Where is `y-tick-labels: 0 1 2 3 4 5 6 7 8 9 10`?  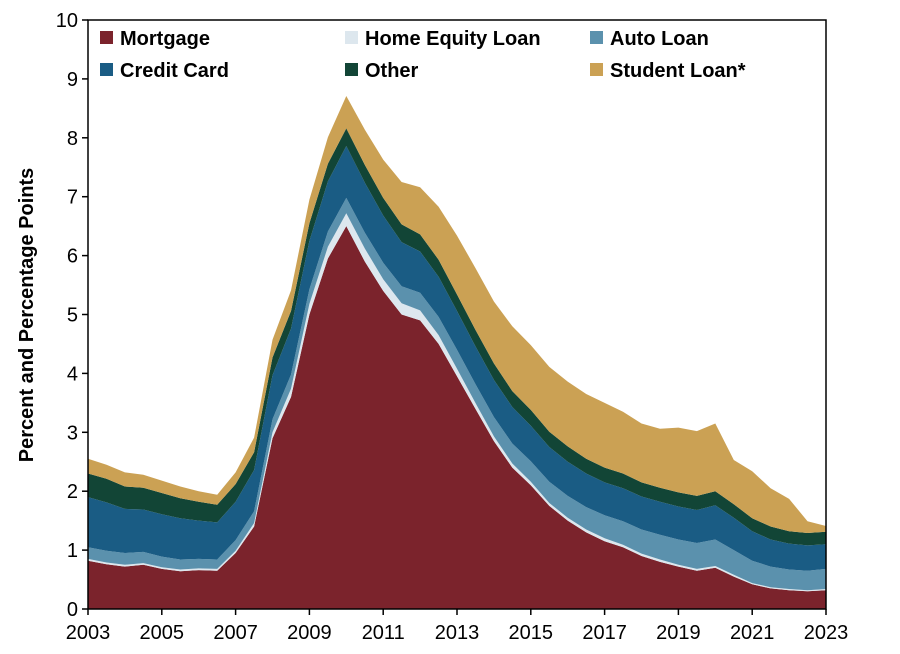 y-tick-labels: 0 1 2 3 4 5 6 7 8 9 10 is located at coordinates (67, 315).